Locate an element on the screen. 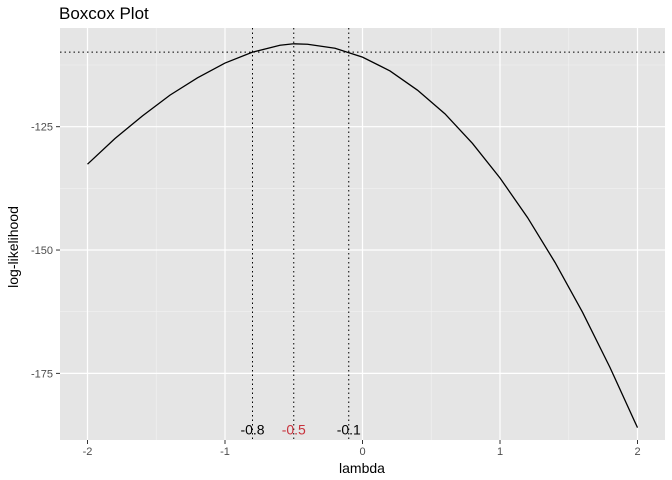 The image size is (672, 480). annotation-layer: -0.8 -0.5 -0.1 is located at coordinates (300, 430).